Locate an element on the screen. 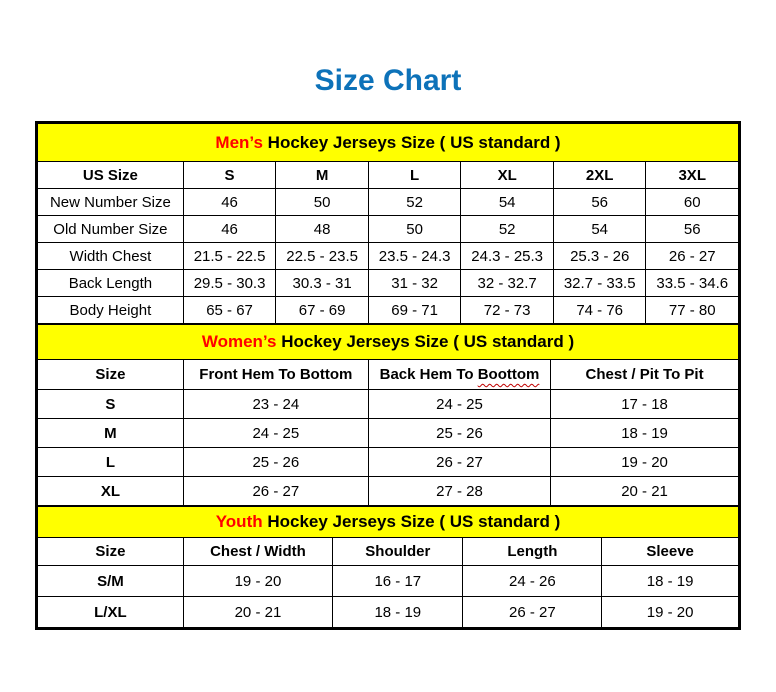 This screenshot has height=692, width=776. size-label: M is located at coordinates (110, 433).